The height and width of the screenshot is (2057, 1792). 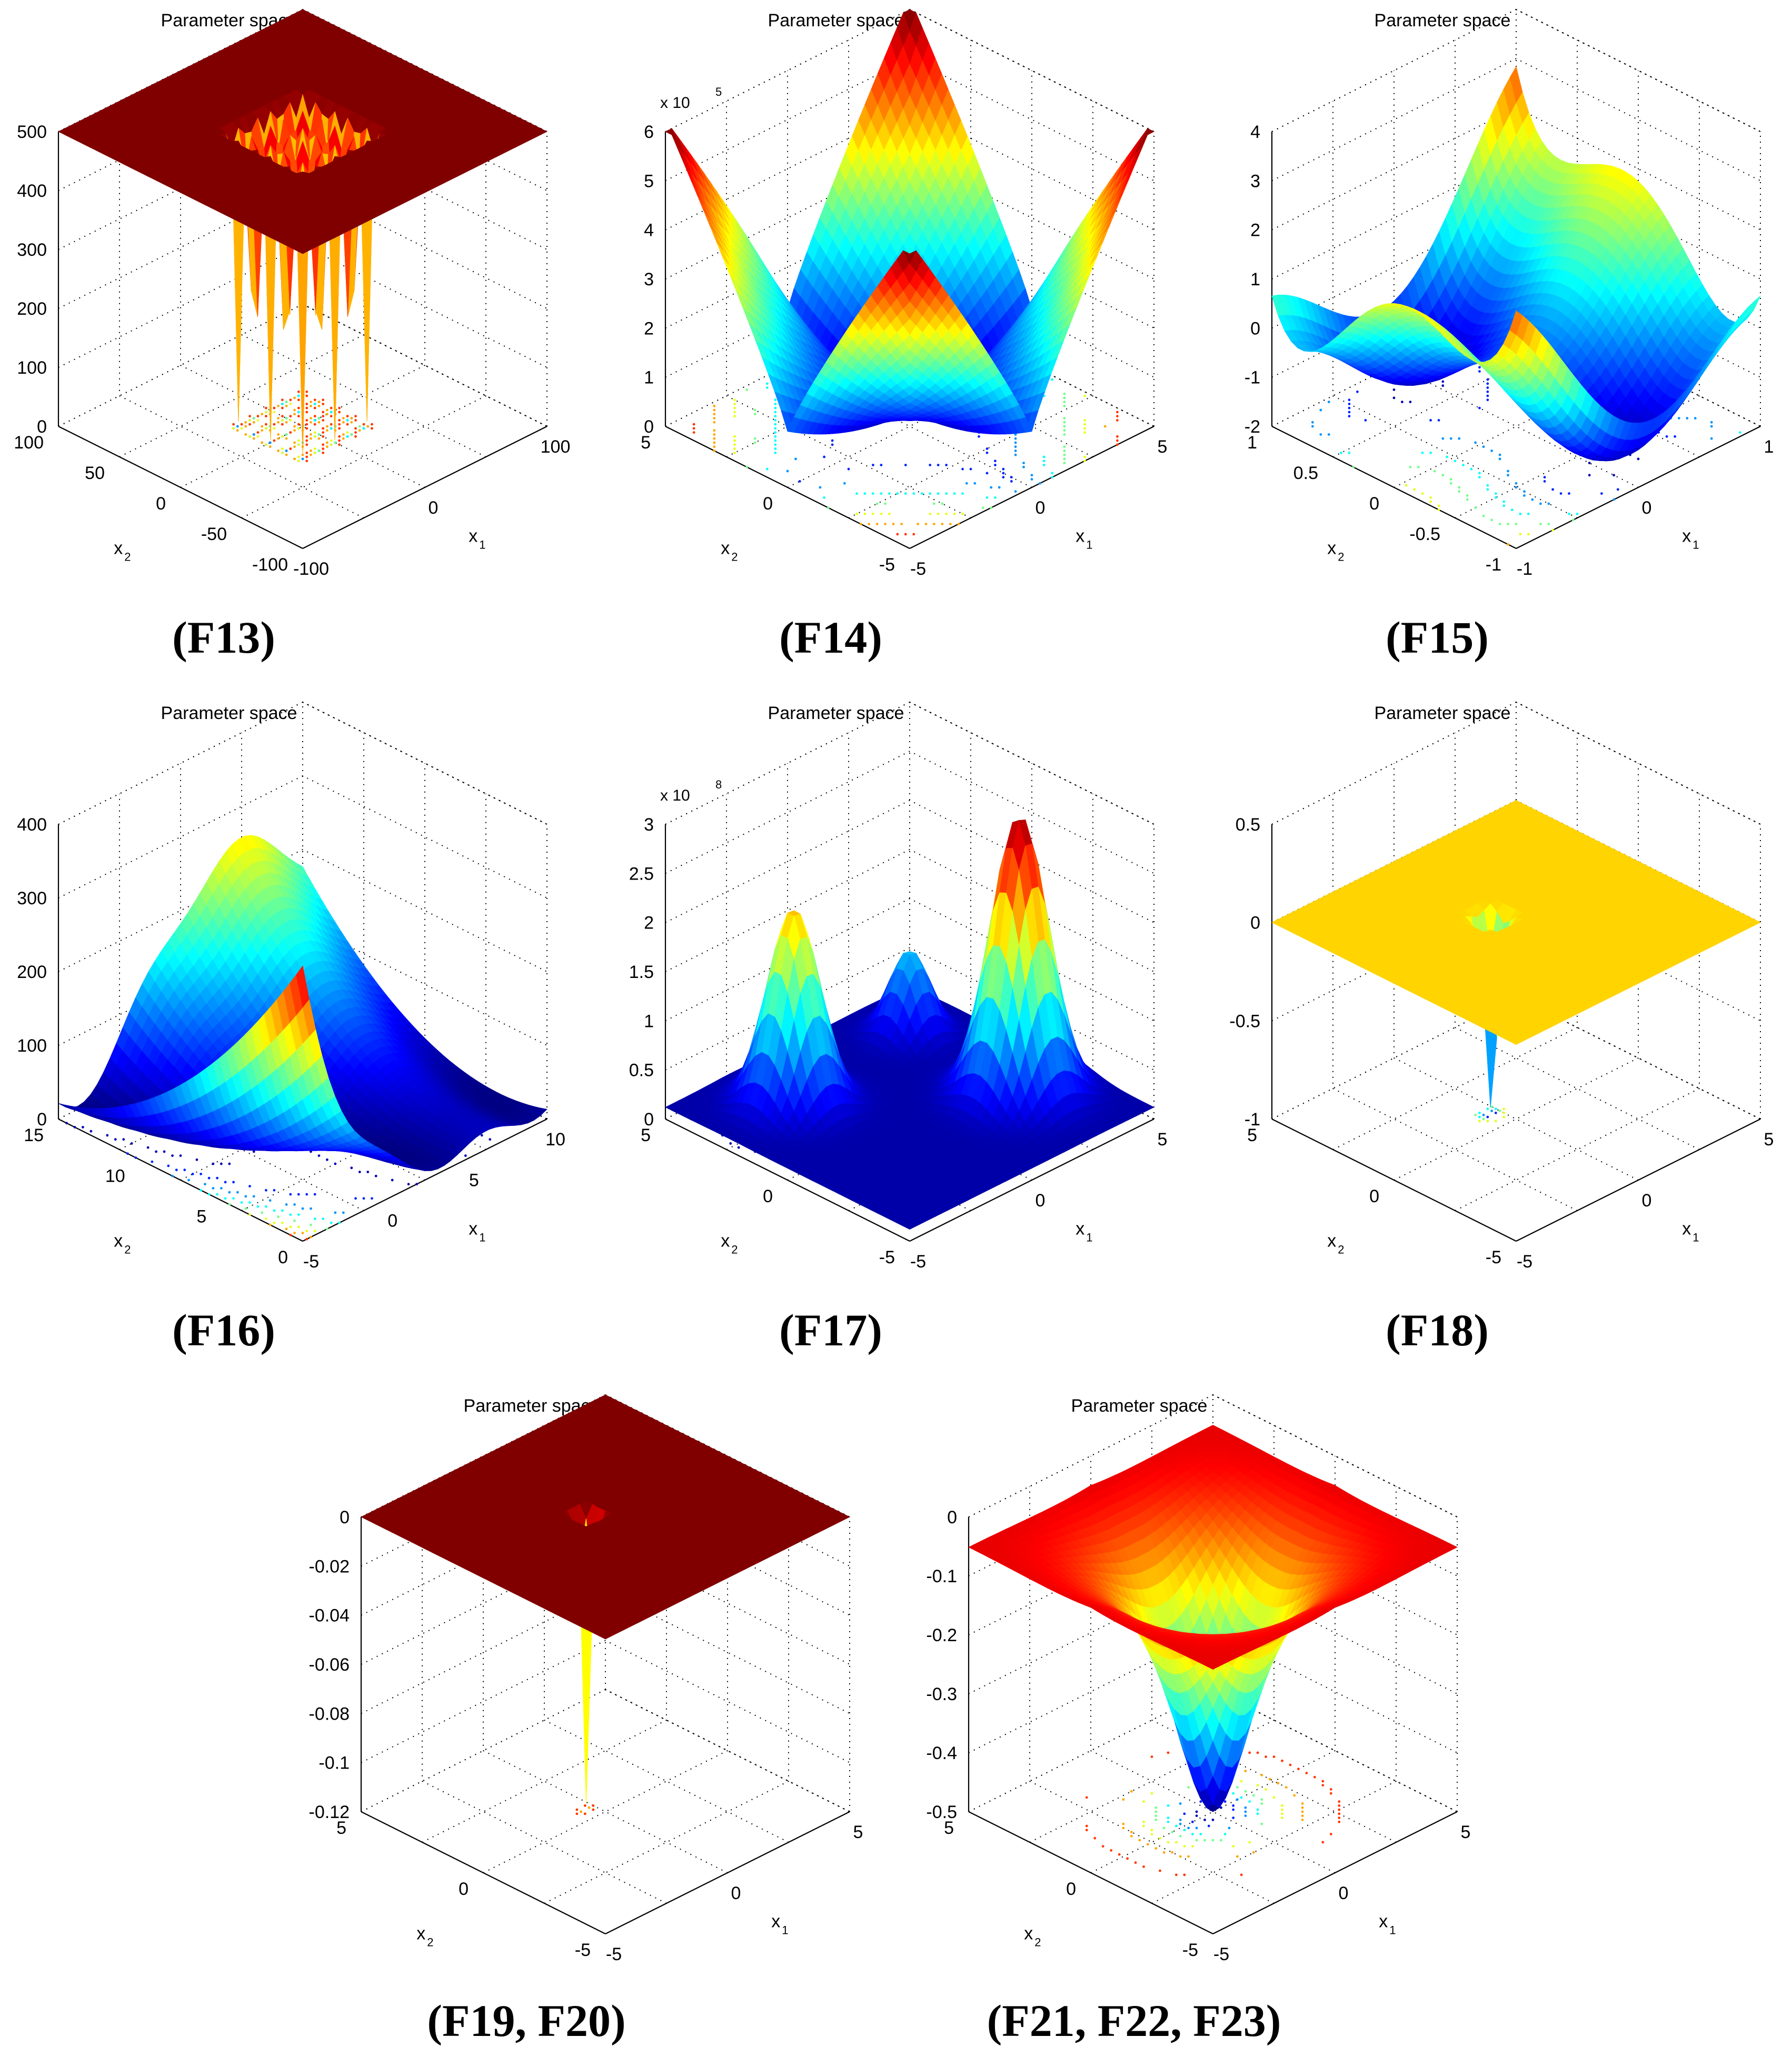 I want to click on x1-tick-label: 0, so click(x=434, y=508).